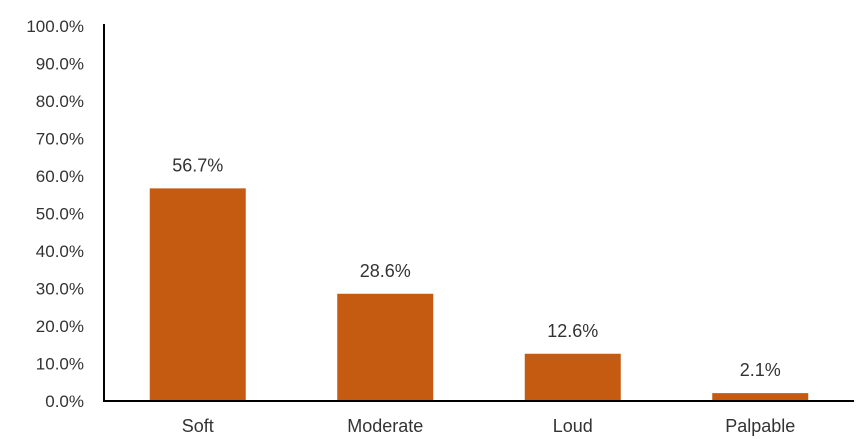  I want to click on x-axis-categories: Soft Moderate Loud Palpable, so click(489, 426).